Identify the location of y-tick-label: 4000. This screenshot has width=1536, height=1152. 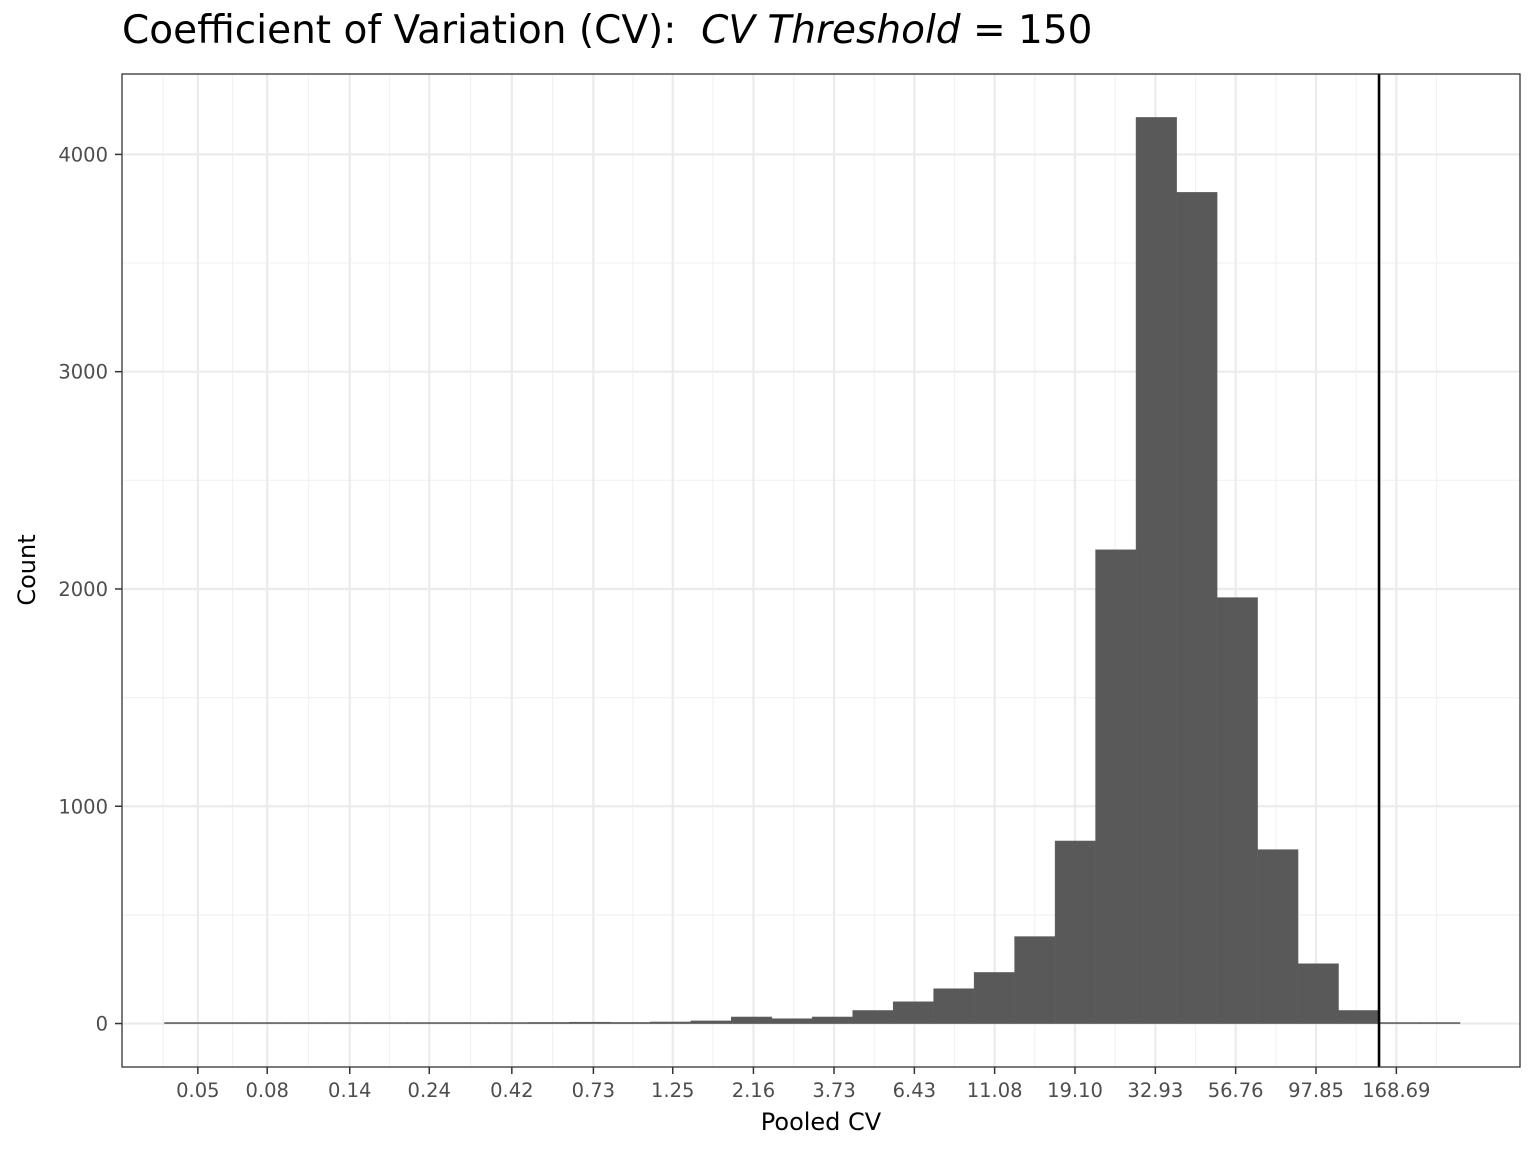
(83, 154).